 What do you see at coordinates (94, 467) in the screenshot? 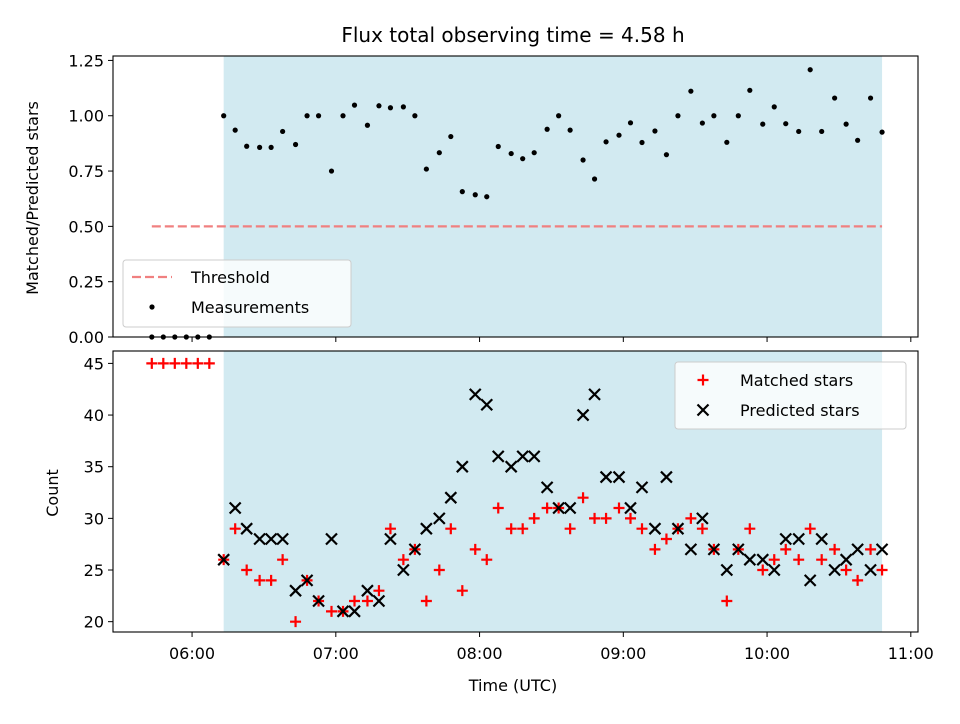
I see `count-y-tick-label: 35` at bounding box center [94, 467].